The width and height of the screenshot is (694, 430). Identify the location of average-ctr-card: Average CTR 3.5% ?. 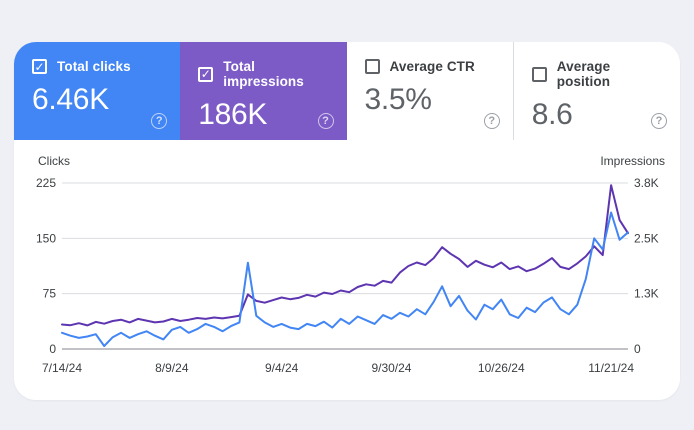
(429, 91).